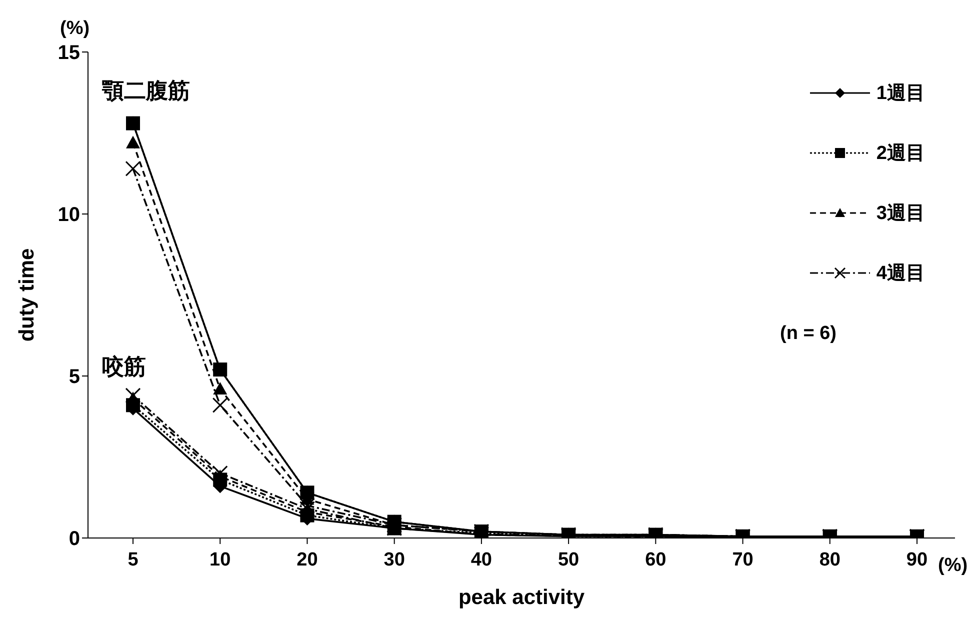  I want to click on x-tick-label: 60, so click(655, 559).